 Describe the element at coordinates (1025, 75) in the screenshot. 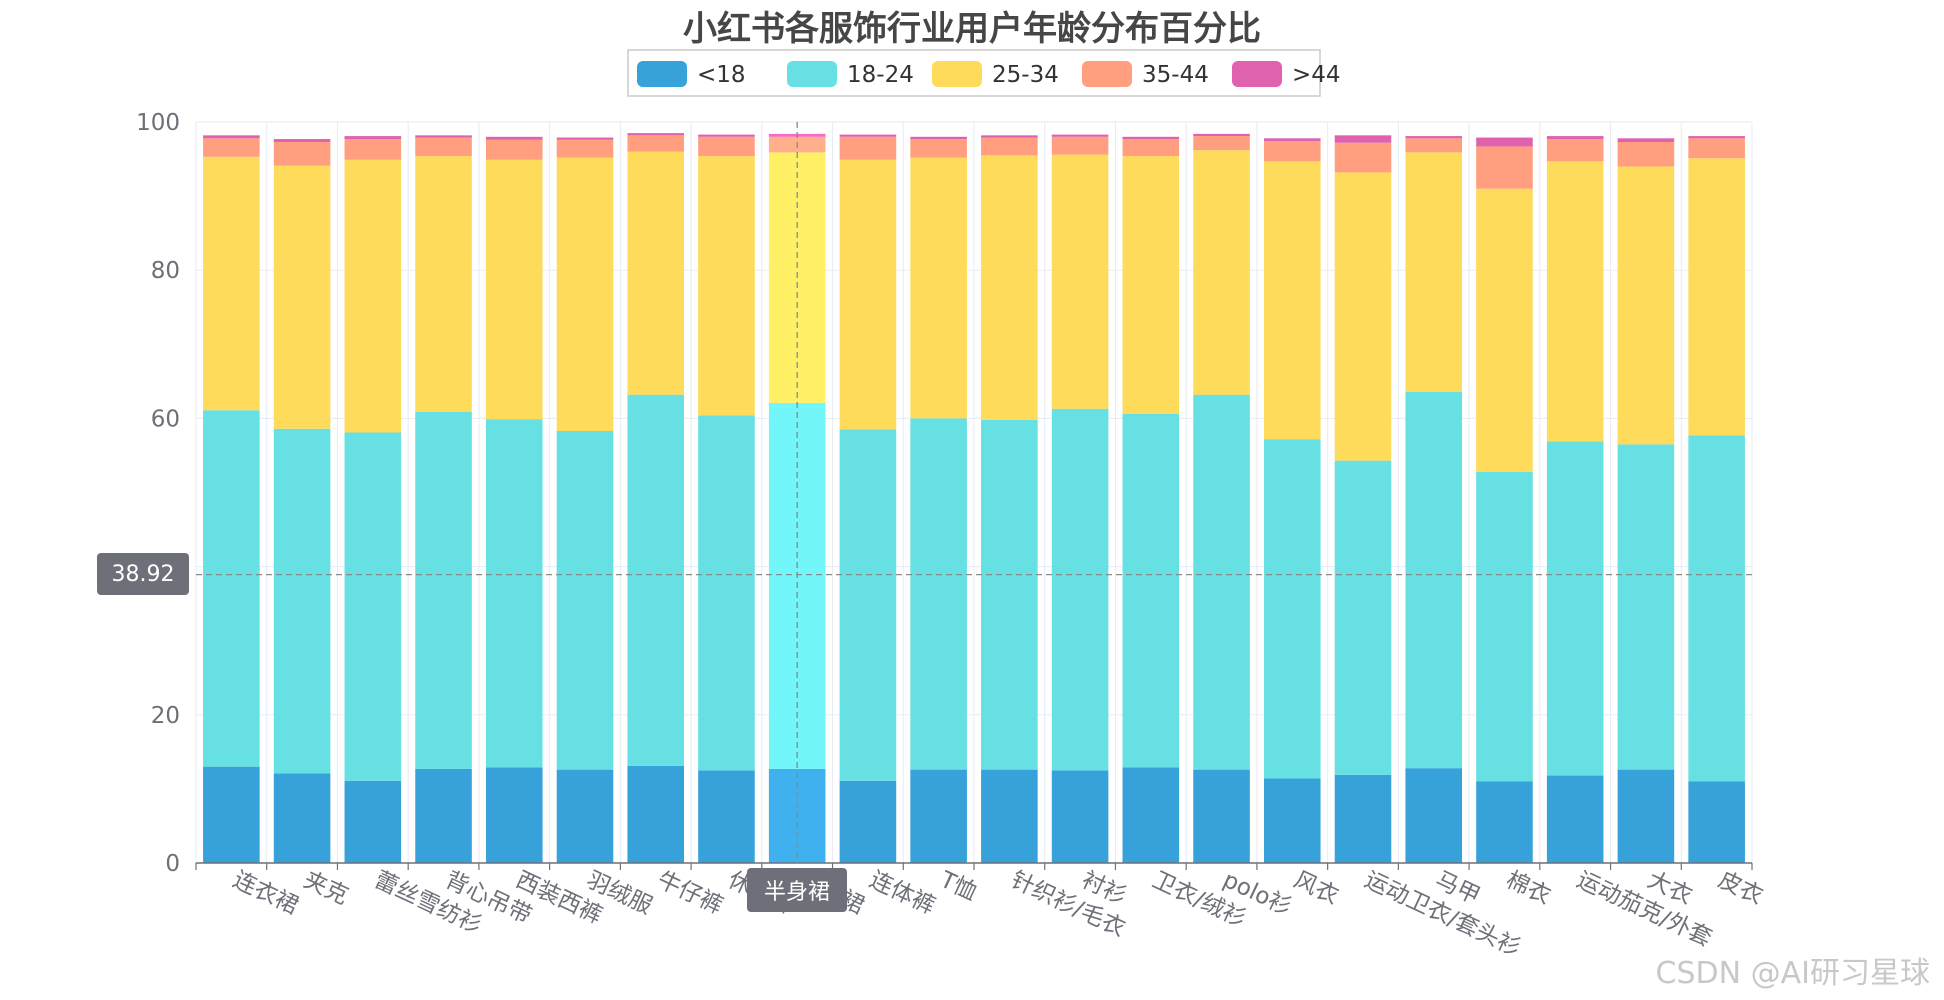

I see `legend-label: 25-34` at that location.